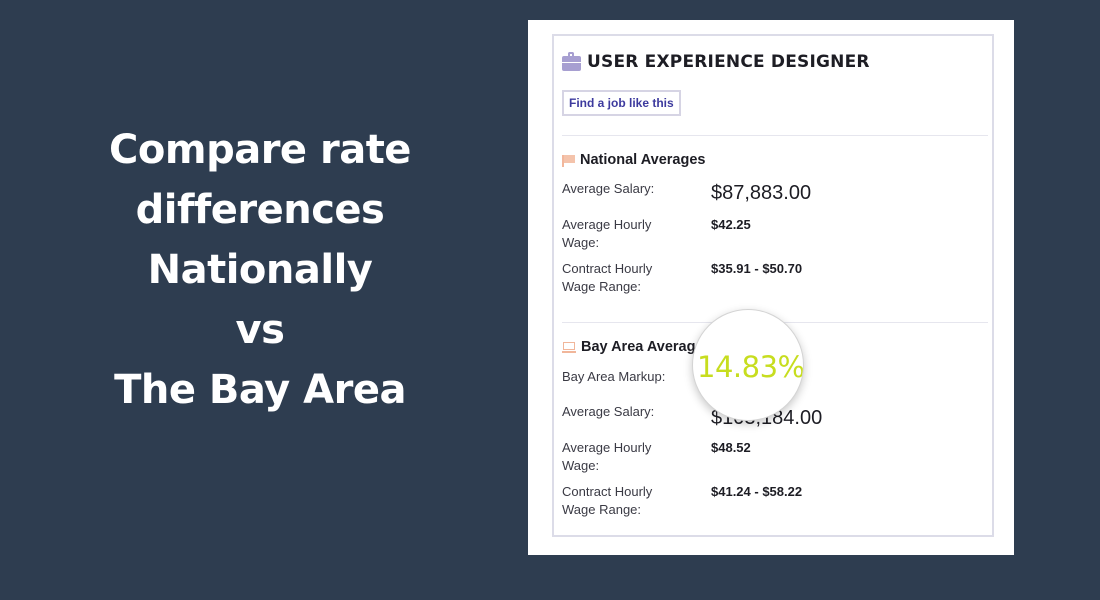 The width and height of the screenshot is (1100, 600). I want to click on magnifier-callout: 14.83%, so click(748, 365).